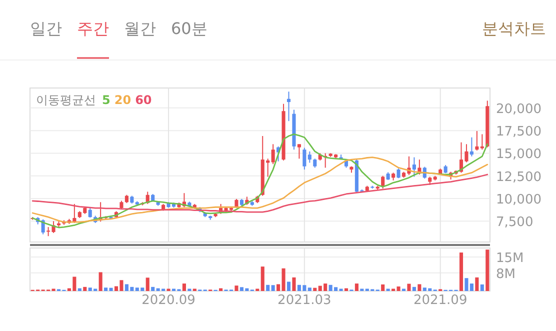 Image resolution: width=556 pixels, height=331 pixels. I want to click on text: 월간, so click(140, 28).